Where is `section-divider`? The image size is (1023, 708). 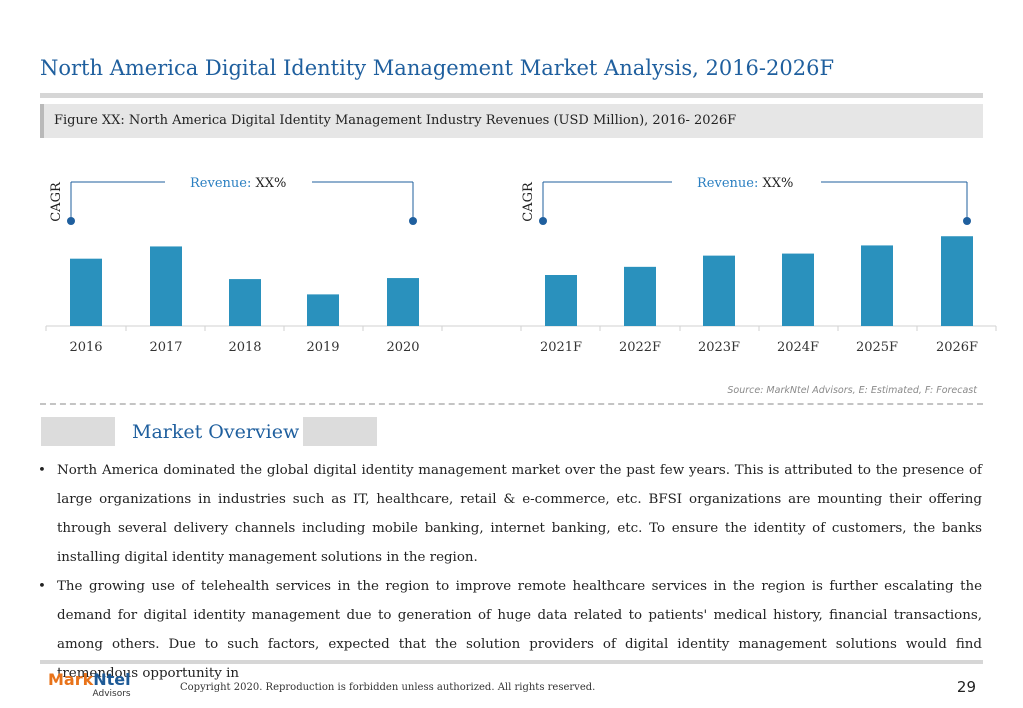 section-divider is located at coordinates (511, 404).